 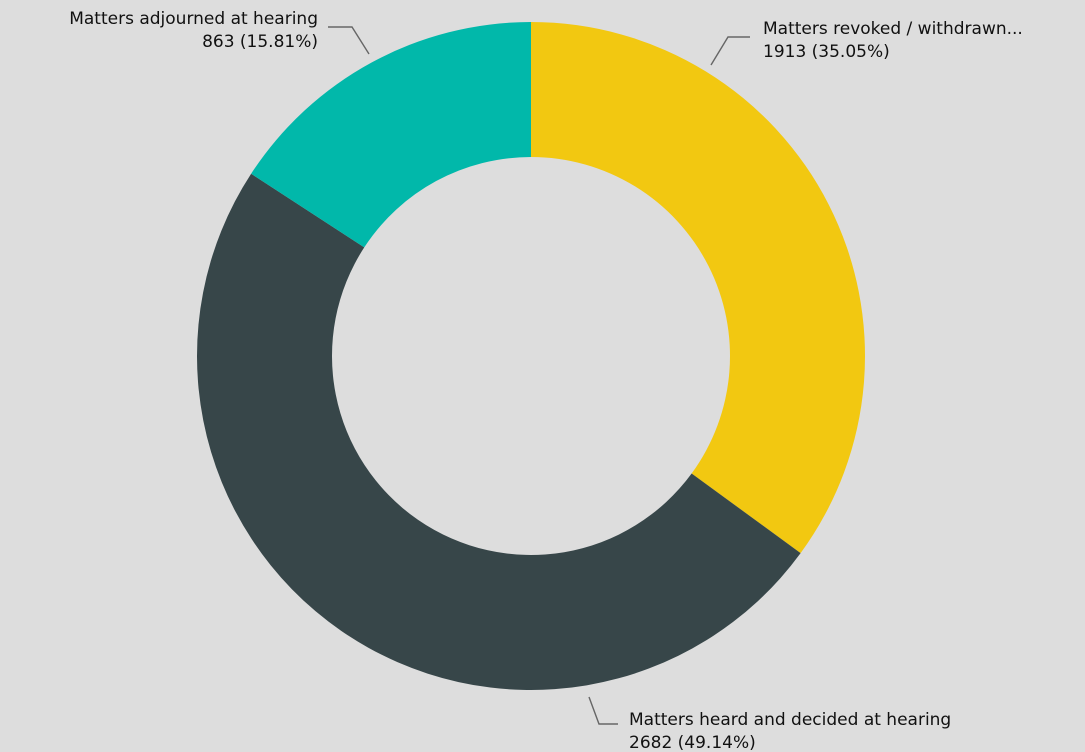 I want to click on leader-line-adjourned, so click(x=349, y=40).